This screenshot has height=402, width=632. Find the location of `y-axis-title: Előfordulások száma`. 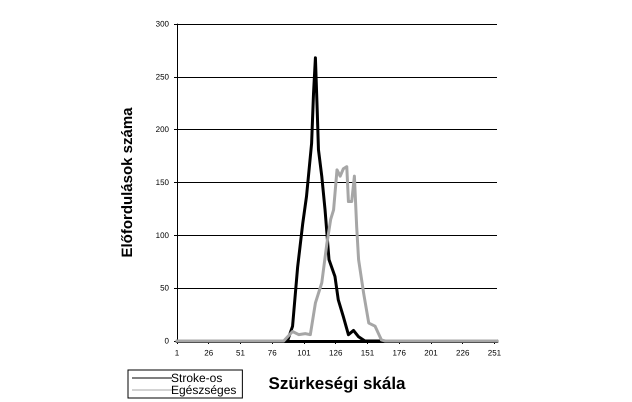

y-axis-title: Előfordulások száma is located at coordinates (127, 182).